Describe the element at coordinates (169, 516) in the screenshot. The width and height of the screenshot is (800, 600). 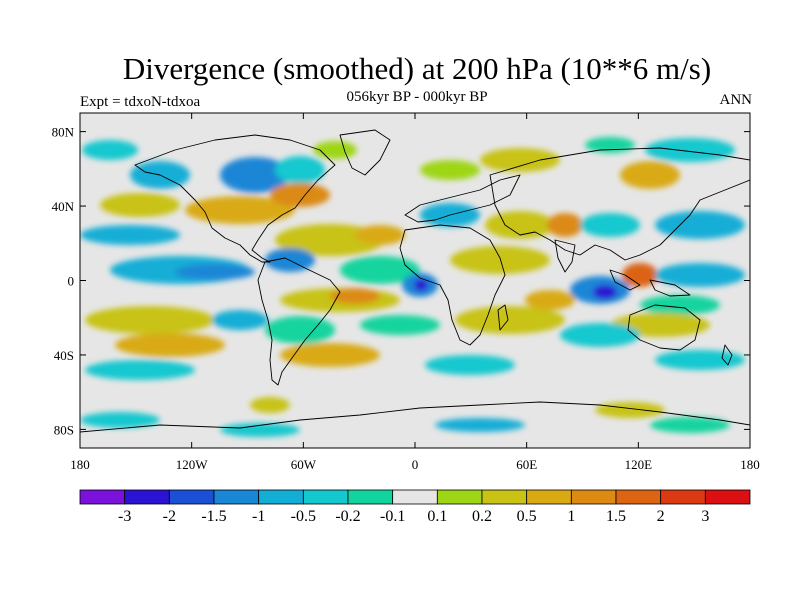
I see `colorbar-label: -2` at that location.